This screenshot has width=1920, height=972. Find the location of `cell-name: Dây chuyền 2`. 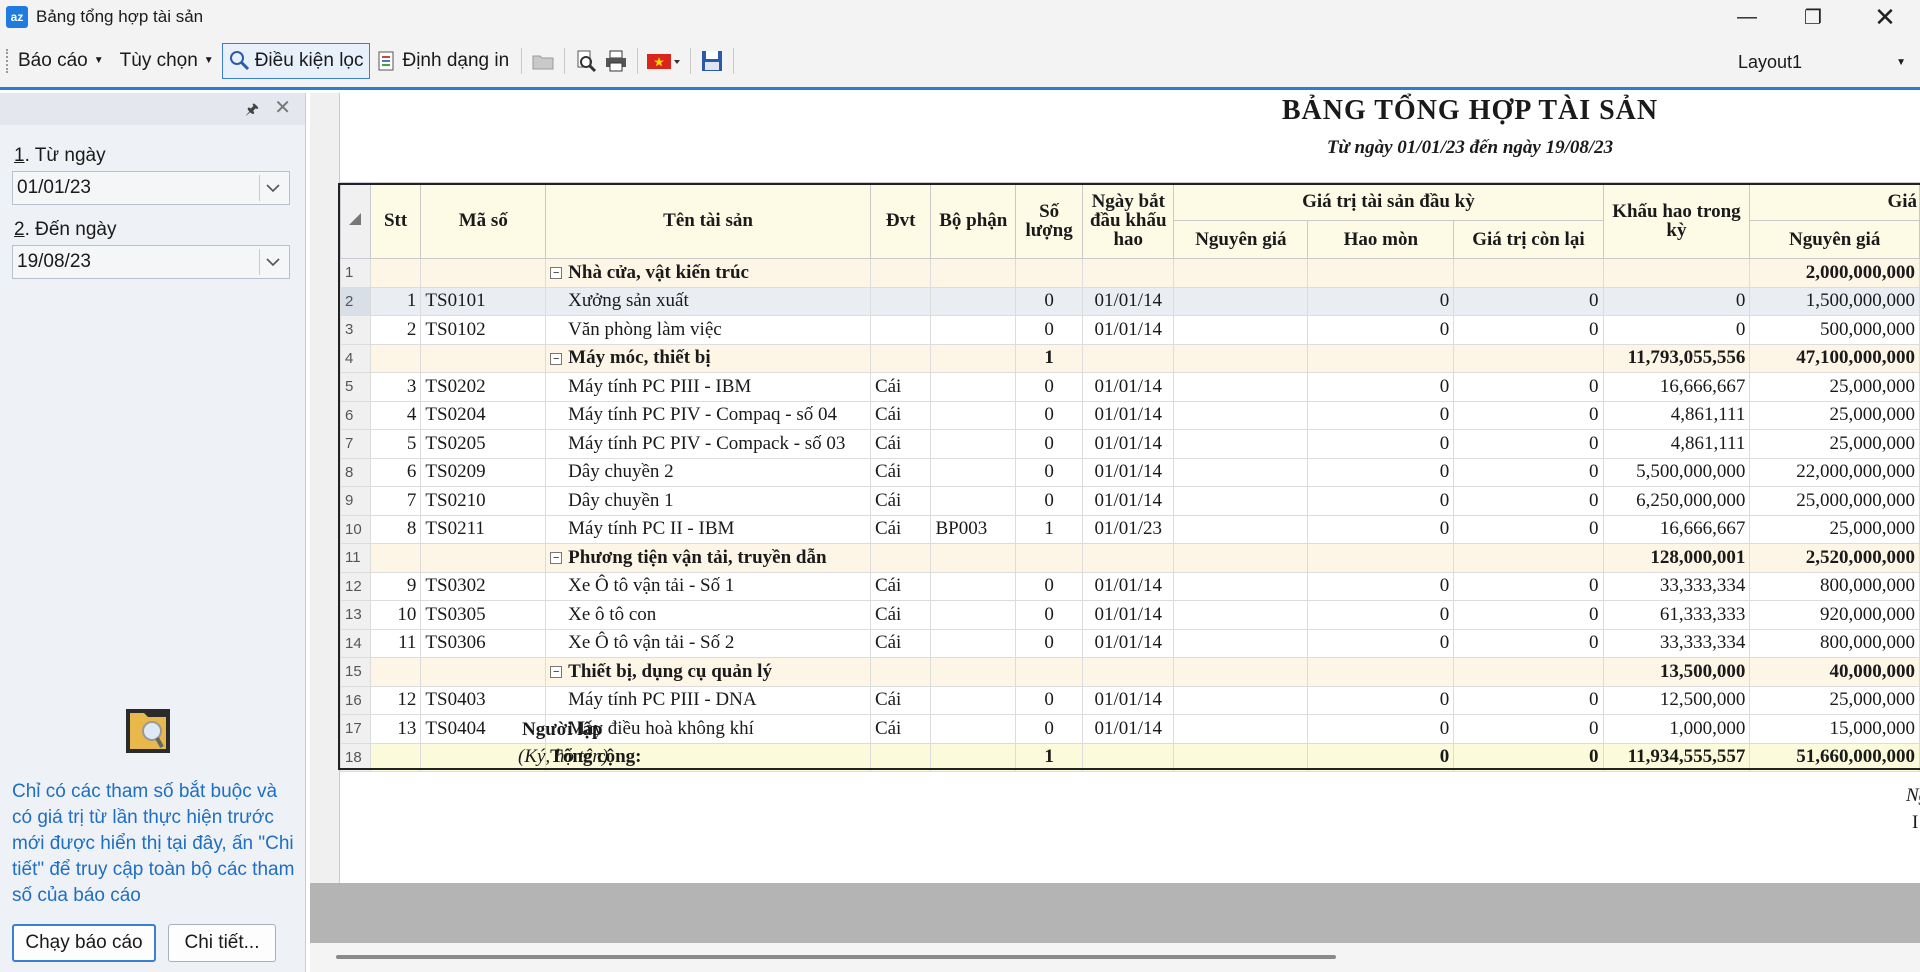

cell-name: Dây chuyền 2 is located at coordinates (708, 472).